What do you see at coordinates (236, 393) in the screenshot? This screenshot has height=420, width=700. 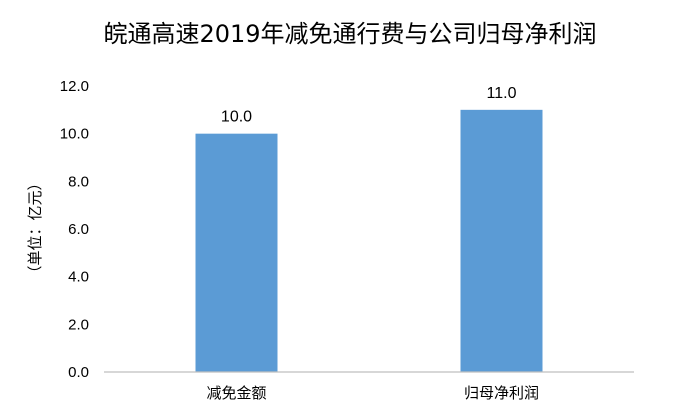 I see `category-label: 减免金额` at bounding box center [236, 393].